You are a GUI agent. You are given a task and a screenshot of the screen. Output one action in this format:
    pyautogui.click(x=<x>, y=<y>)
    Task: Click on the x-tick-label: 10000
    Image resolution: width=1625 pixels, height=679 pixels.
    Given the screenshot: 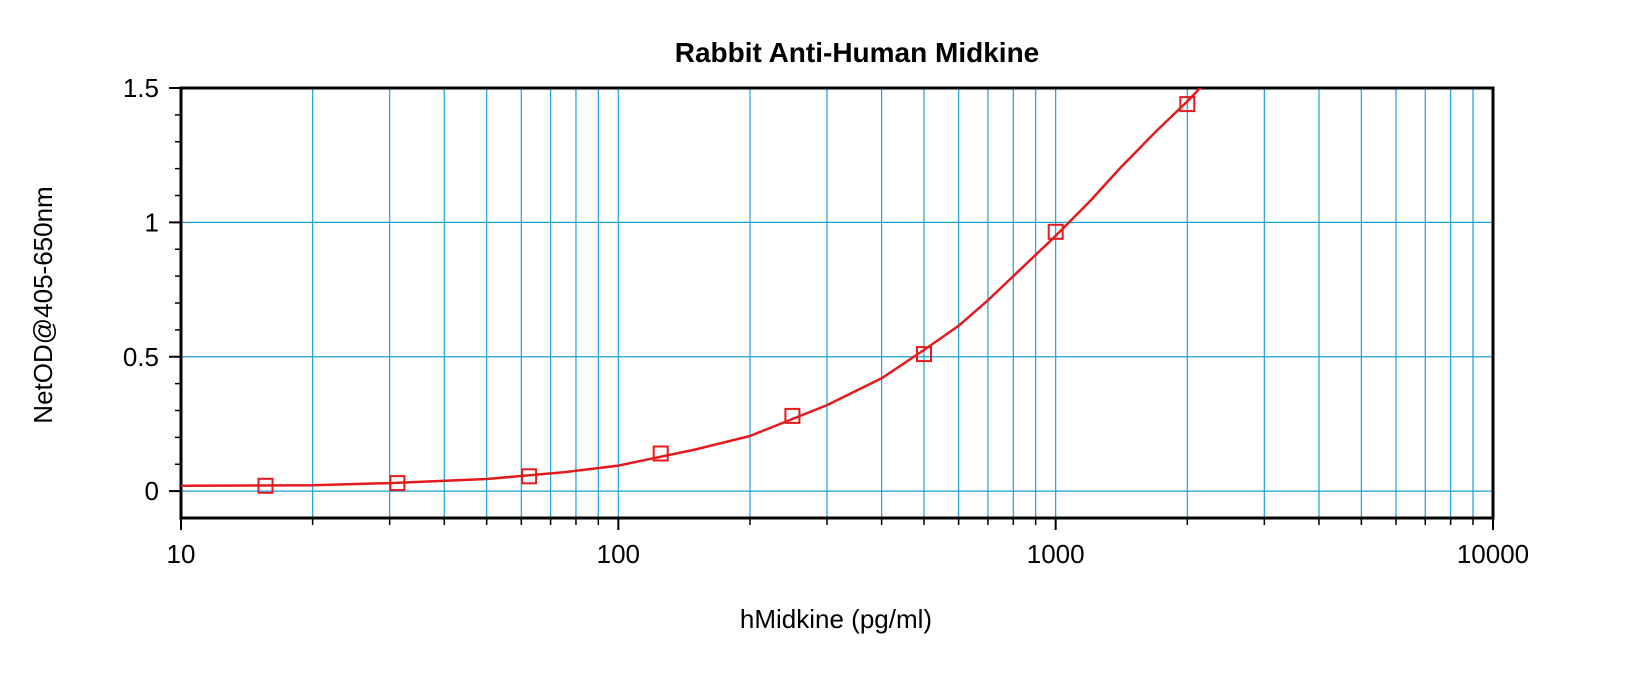 What is the action you would take?
    pyautogui.click(x=1493, y=554)
    